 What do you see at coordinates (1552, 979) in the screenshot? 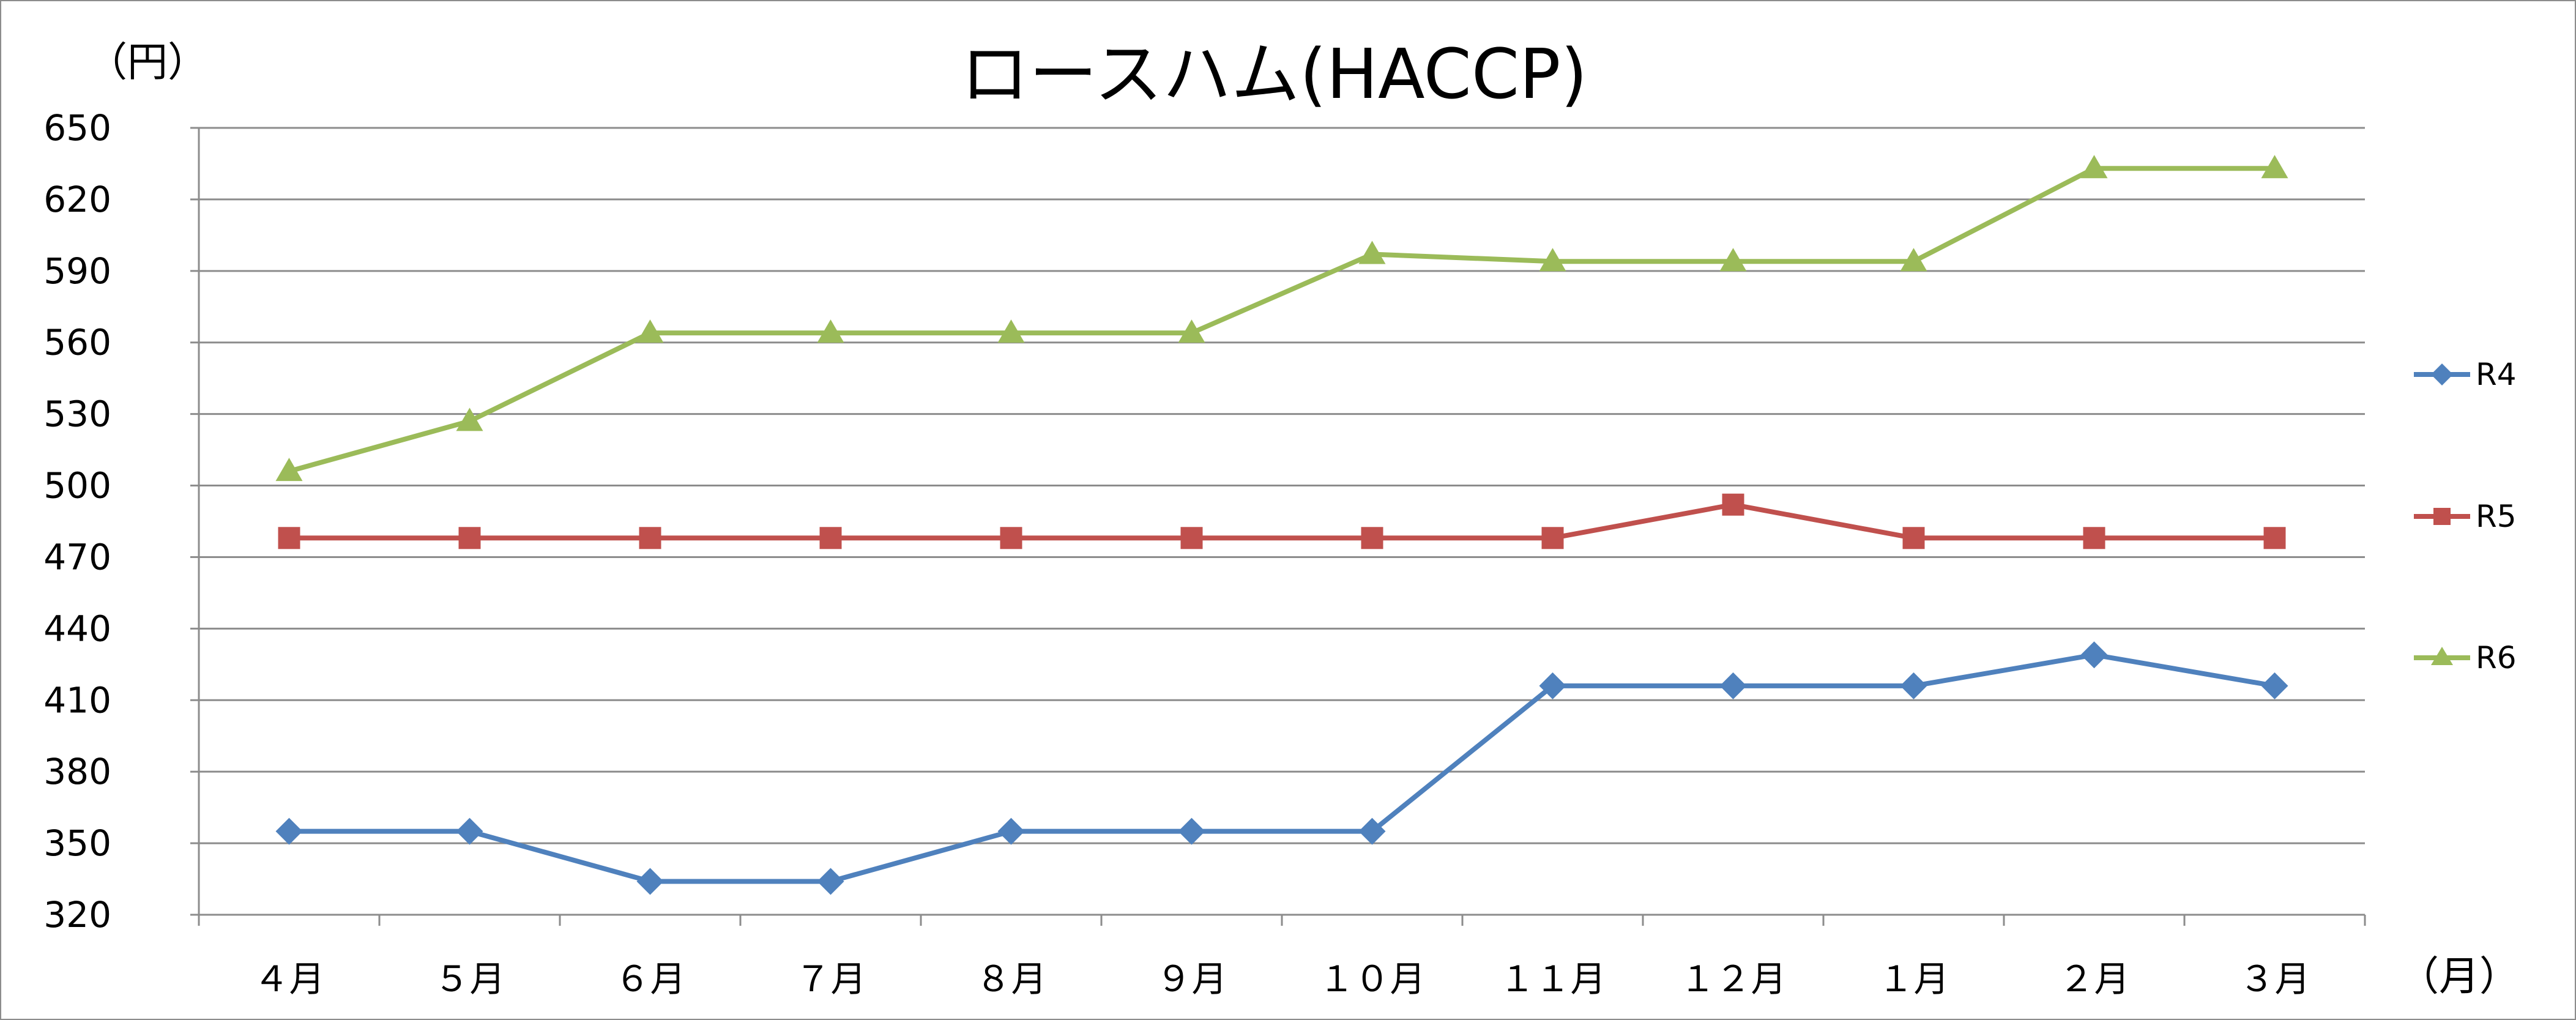
I see `x-tick-label: １１月` at bounding box center [1552, 979].